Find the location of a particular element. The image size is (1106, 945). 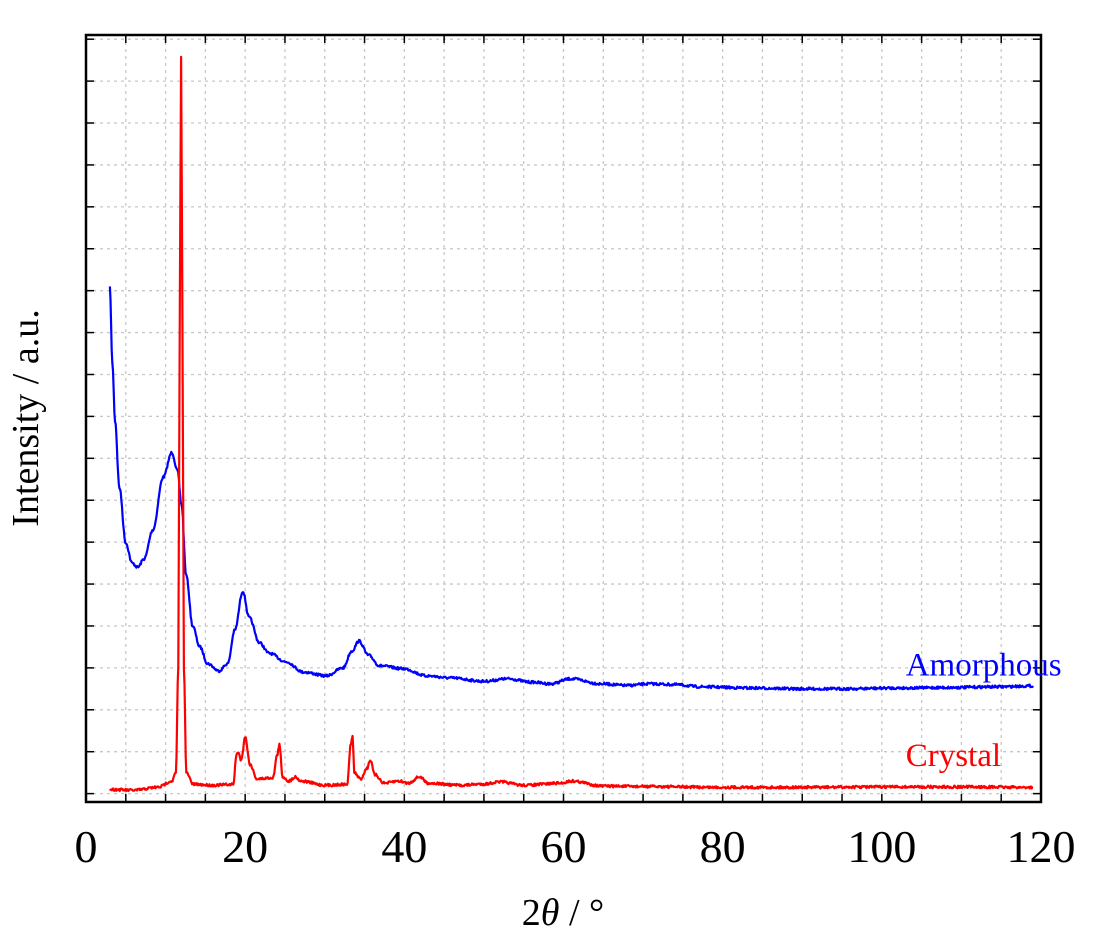

x-tick-label: 80 is located at coordinates (723, 846).